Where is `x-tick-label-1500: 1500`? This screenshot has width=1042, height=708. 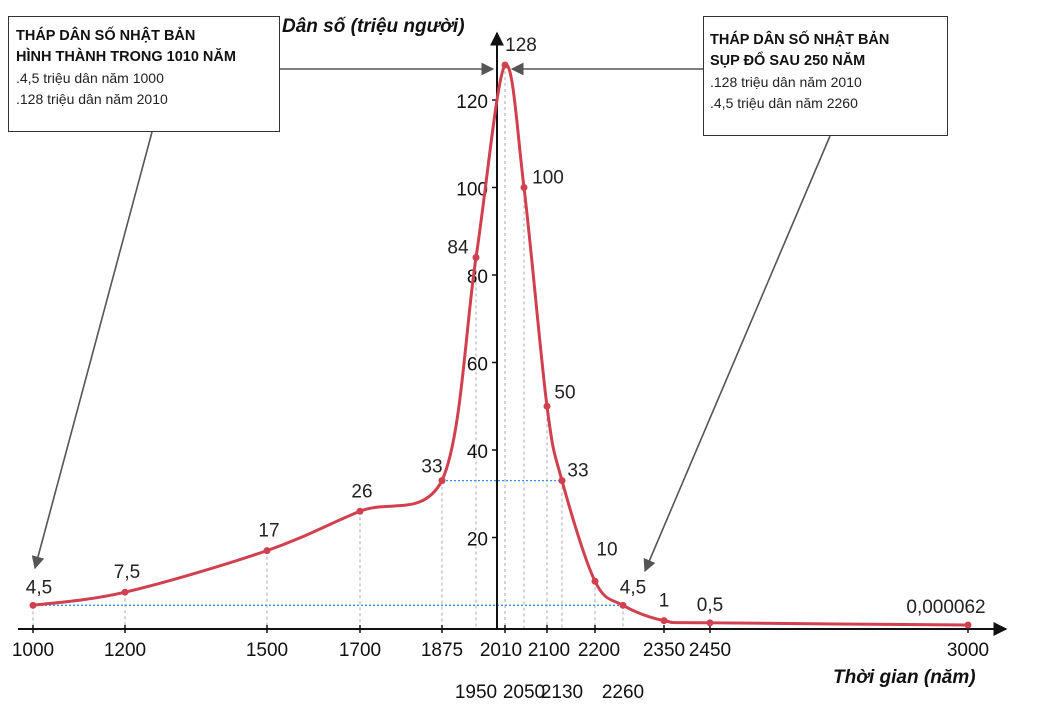
x-tick-label-1500: 1500 is located at coordinates (267, 650).